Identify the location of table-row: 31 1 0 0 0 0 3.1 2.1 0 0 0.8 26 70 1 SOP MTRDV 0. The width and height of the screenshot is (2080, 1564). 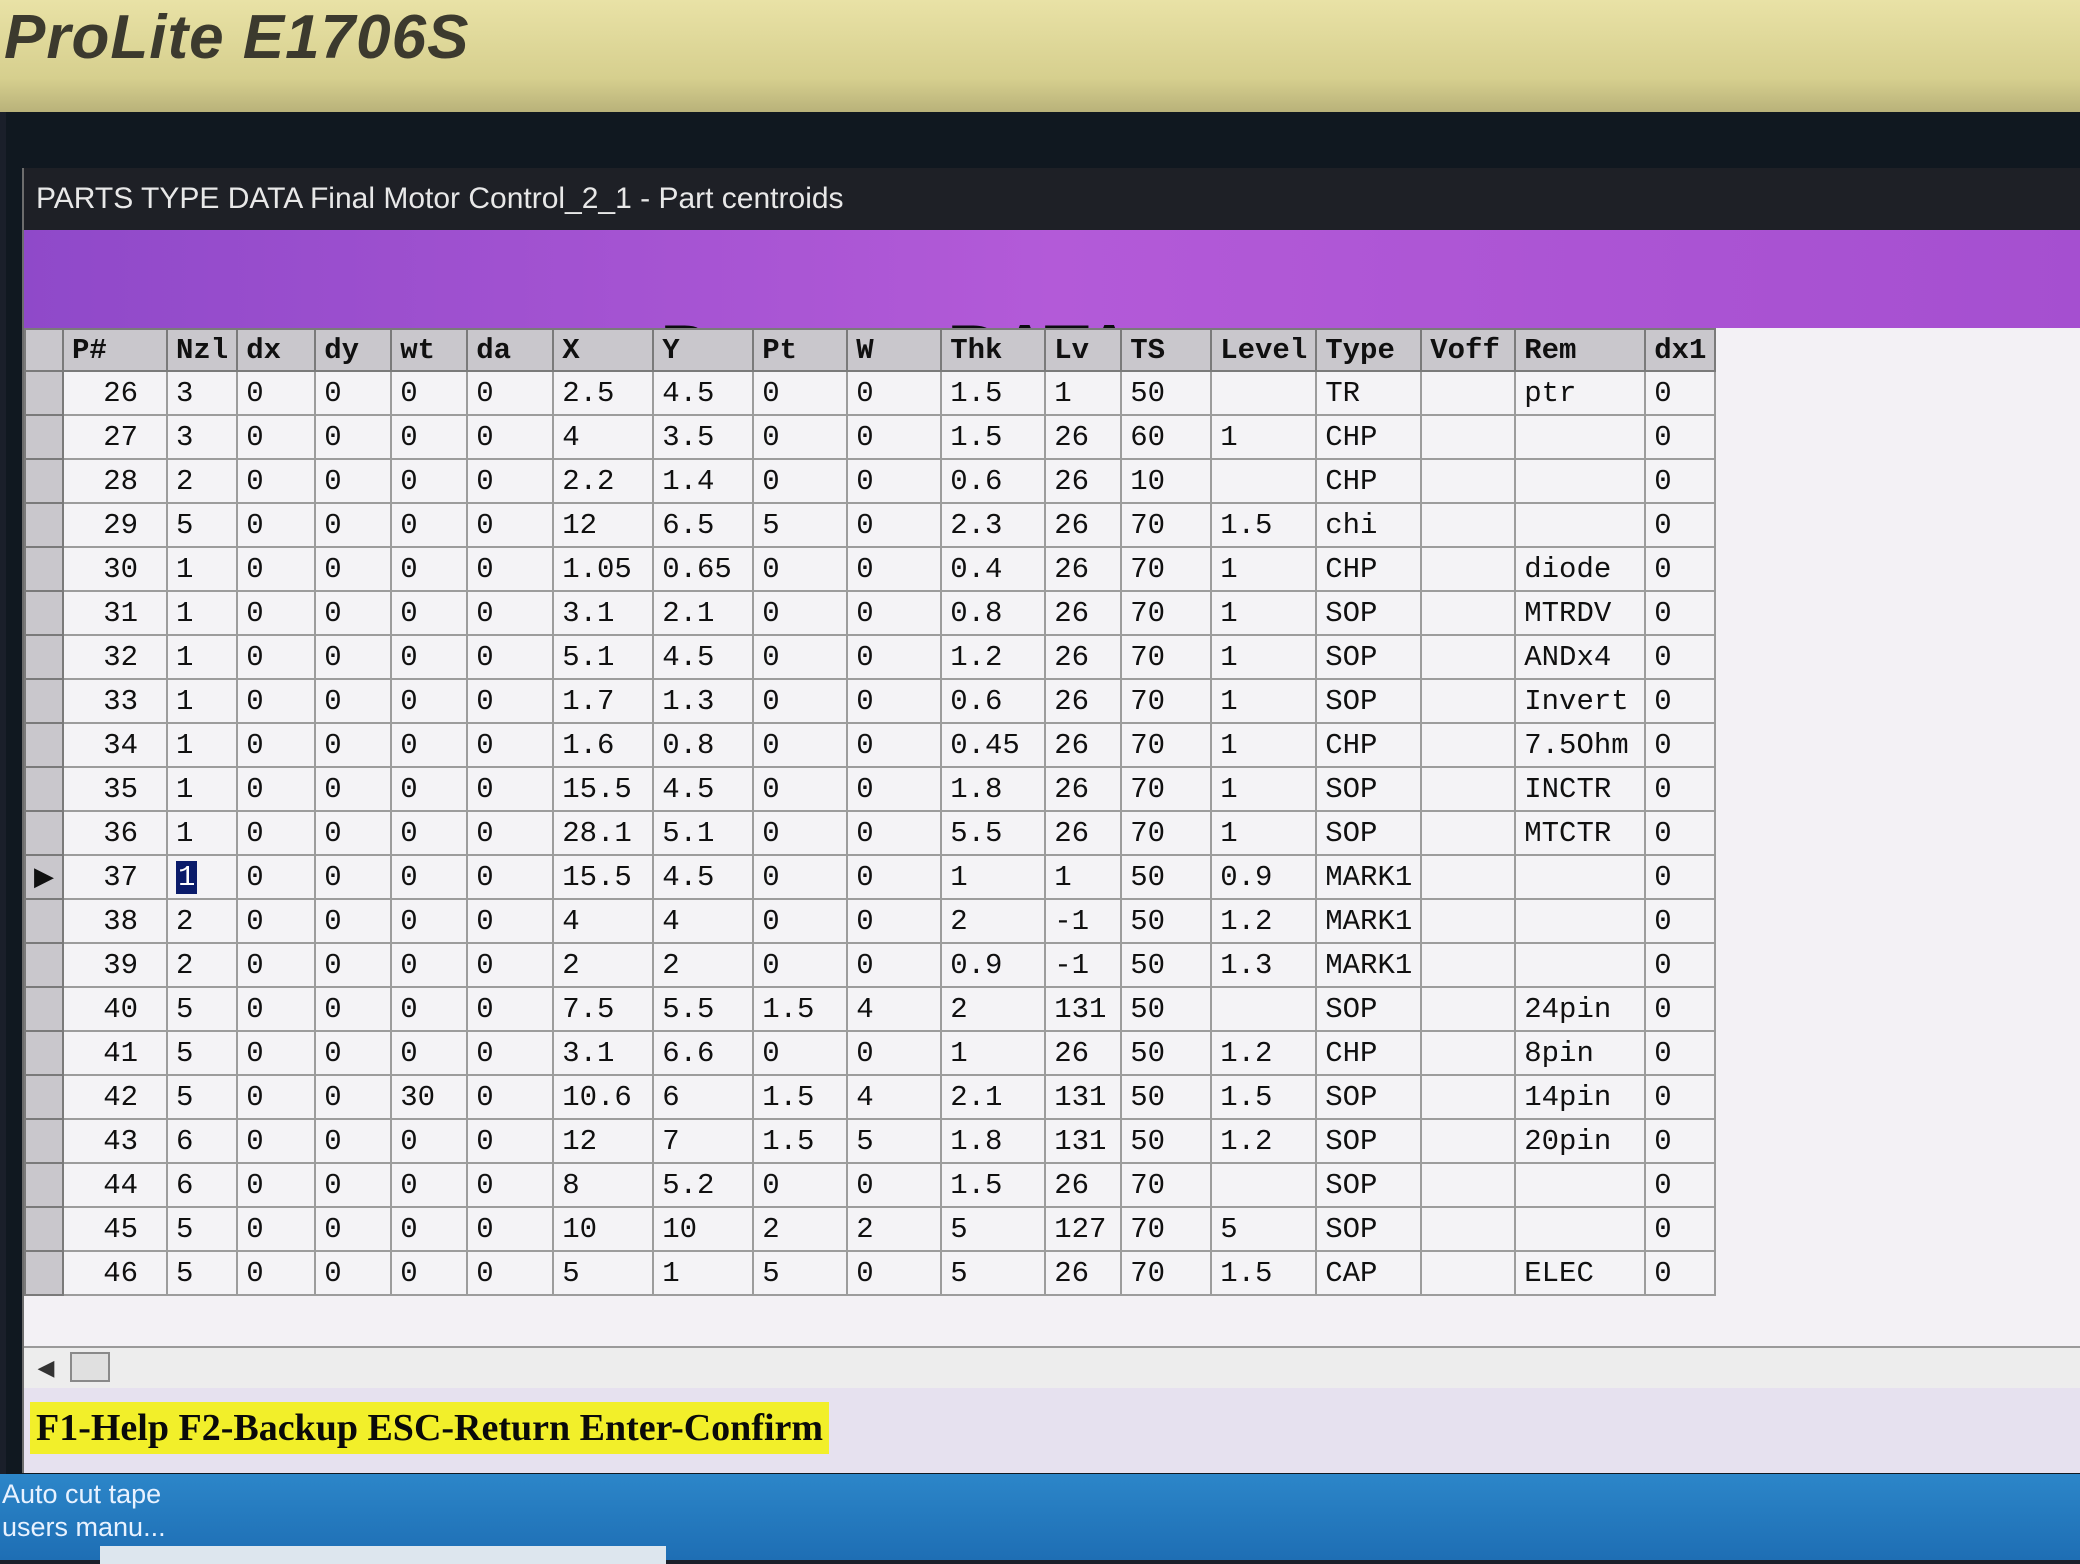
(870, 613).